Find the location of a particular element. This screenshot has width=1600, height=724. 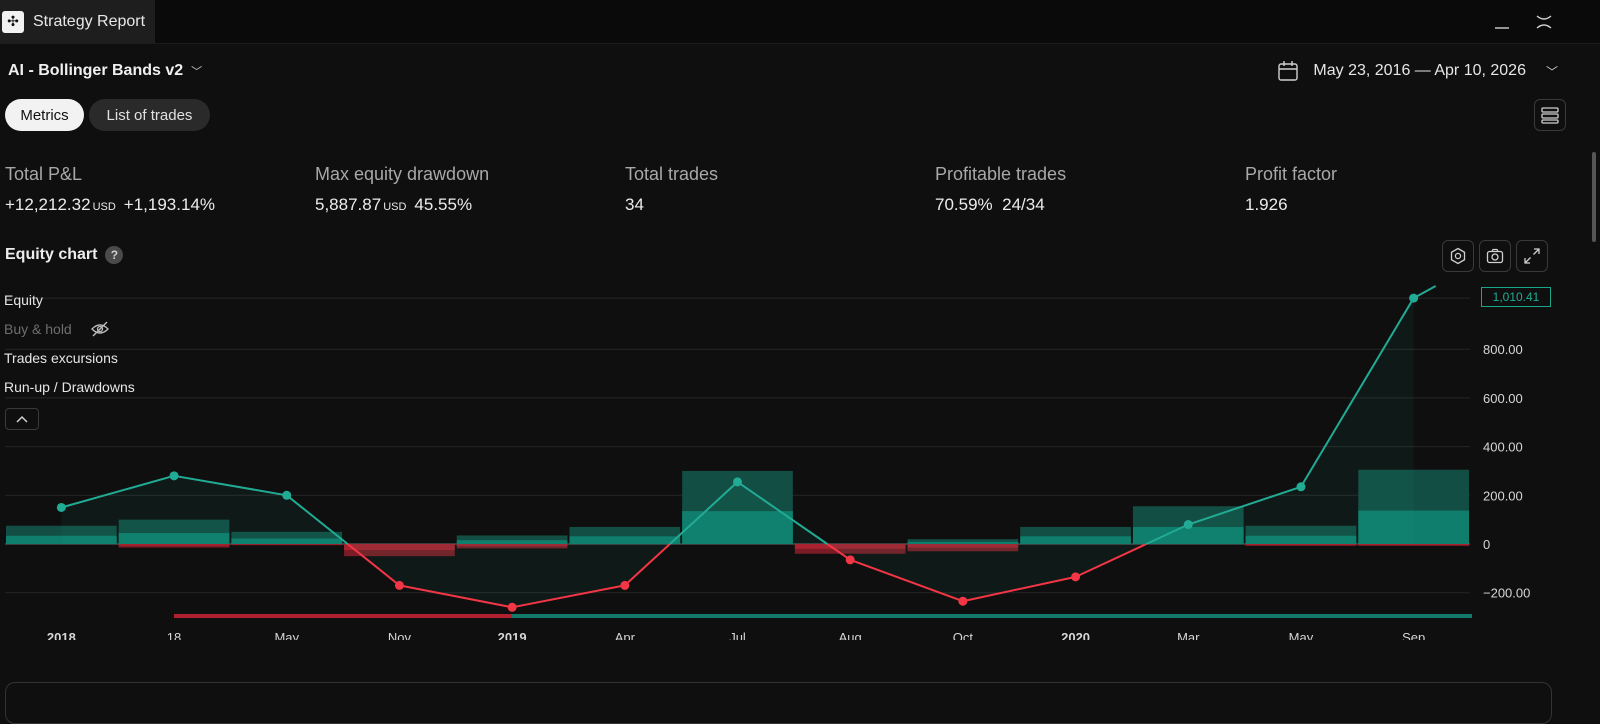

x-tick-label: Oct is located at coordinates (963, 635).